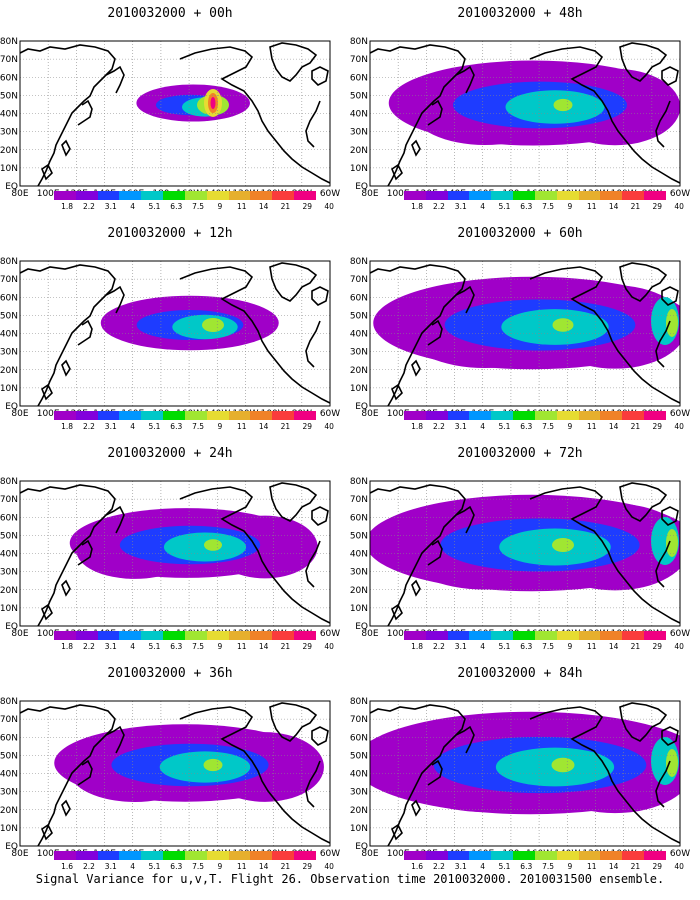 The width and height of the screenshot is (700, 900). I want to click on colorbar-label: 29, so click(657, 866).